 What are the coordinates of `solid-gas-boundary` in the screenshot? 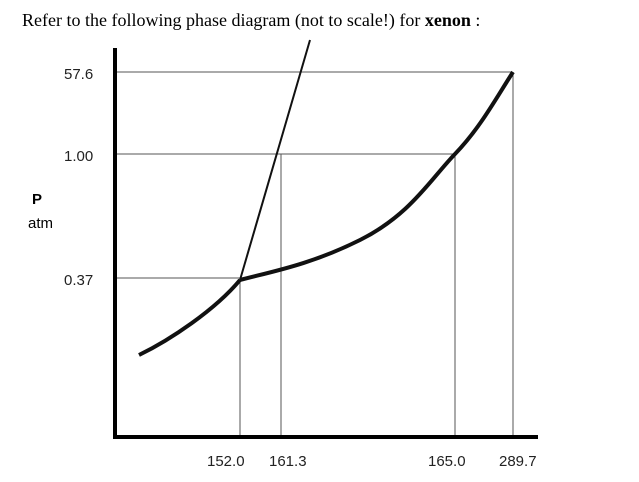 It's located at (190, 317).